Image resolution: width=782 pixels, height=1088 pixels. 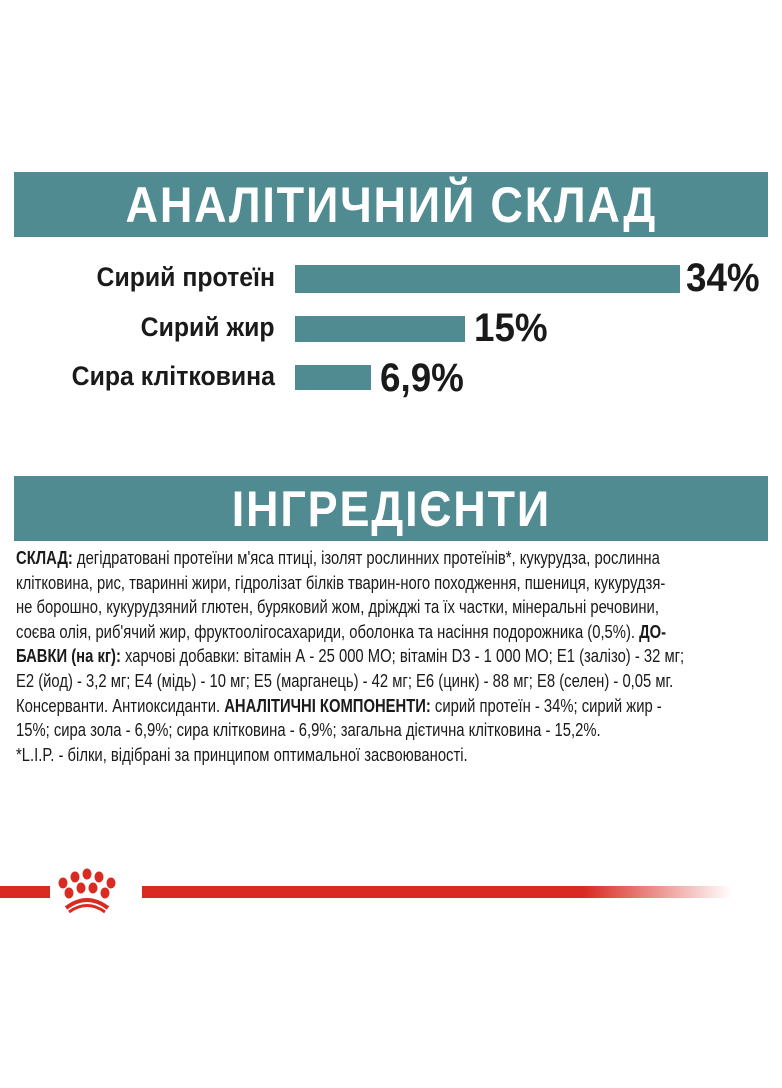 I want to click on bold-heading: ДО-, so click(x=653, y=631).